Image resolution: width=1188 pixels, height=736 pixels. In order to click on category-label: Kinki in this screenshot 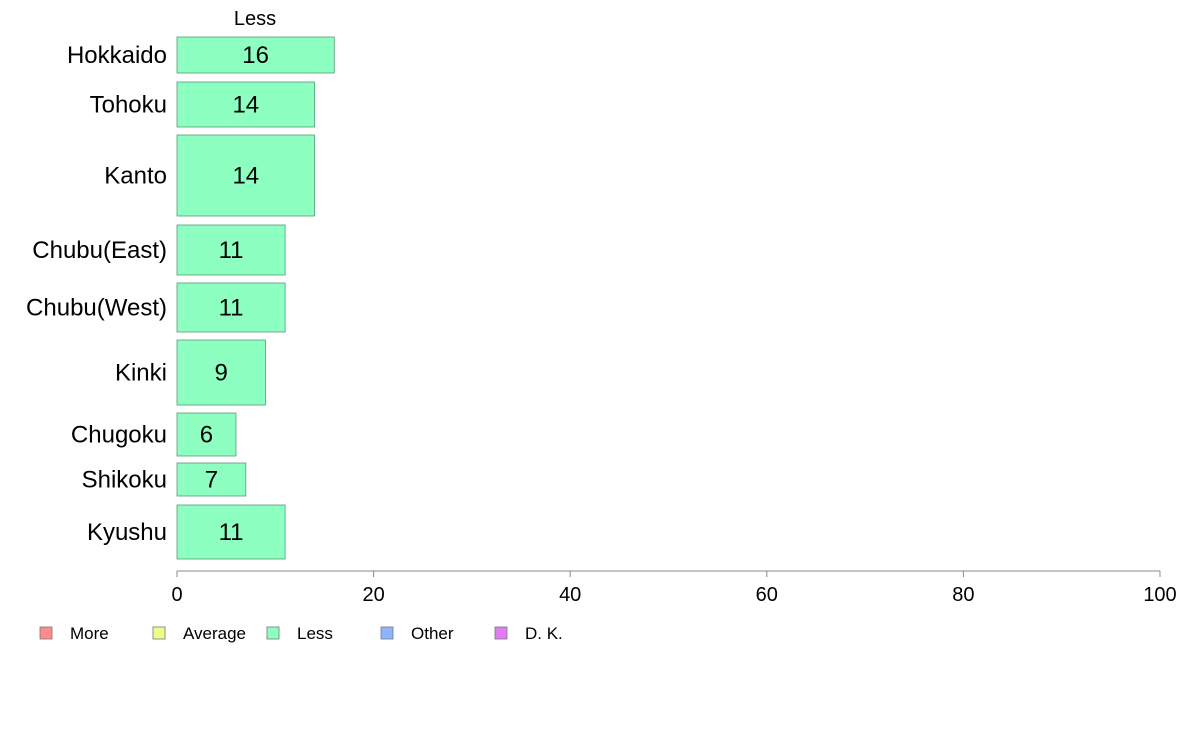, I will do `click(141, 373)`.